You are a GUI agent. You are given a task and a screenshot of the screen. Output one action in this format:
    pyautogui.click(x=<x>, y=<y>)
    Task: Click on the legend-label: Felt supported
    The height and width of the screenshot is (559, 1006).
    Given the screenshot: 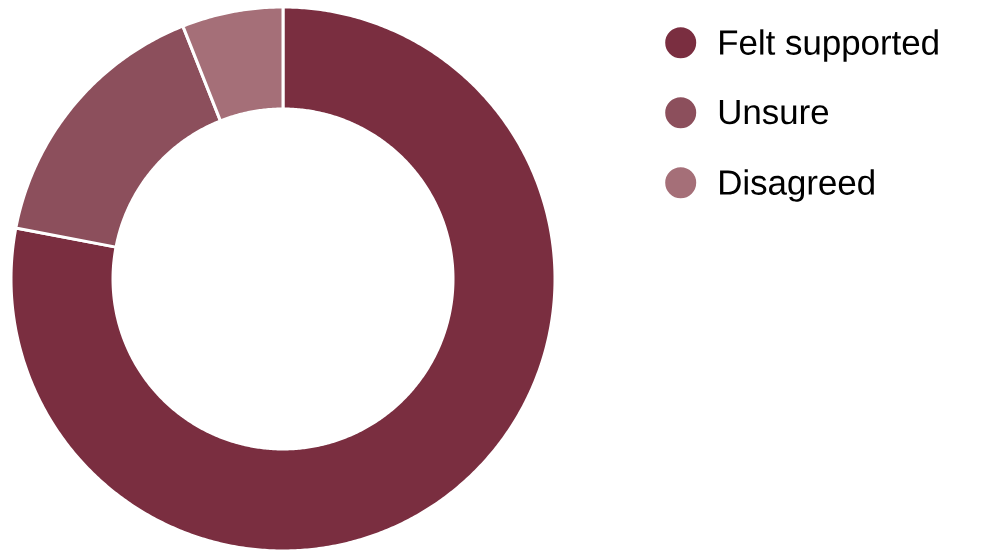 What is the action you would take?
    pyautogui.click(x=829, y=45)
    